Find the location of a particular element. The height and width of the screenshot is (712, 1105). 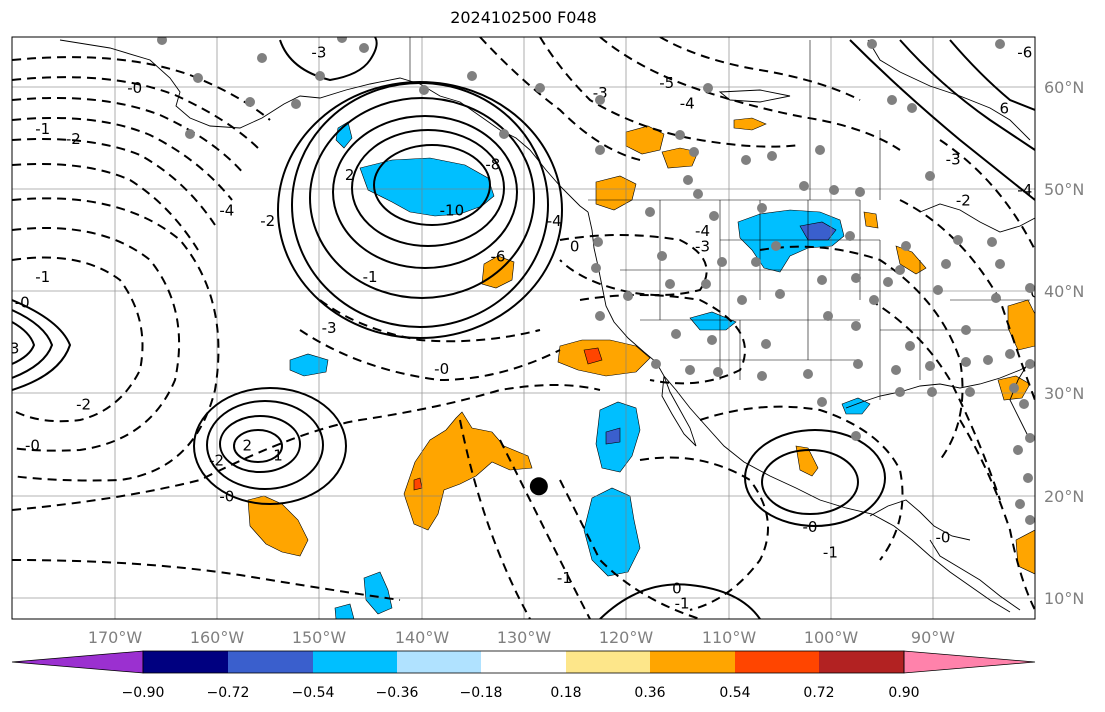

colorbar-tick-label: −0.90 is located at coordinates (143, 693).